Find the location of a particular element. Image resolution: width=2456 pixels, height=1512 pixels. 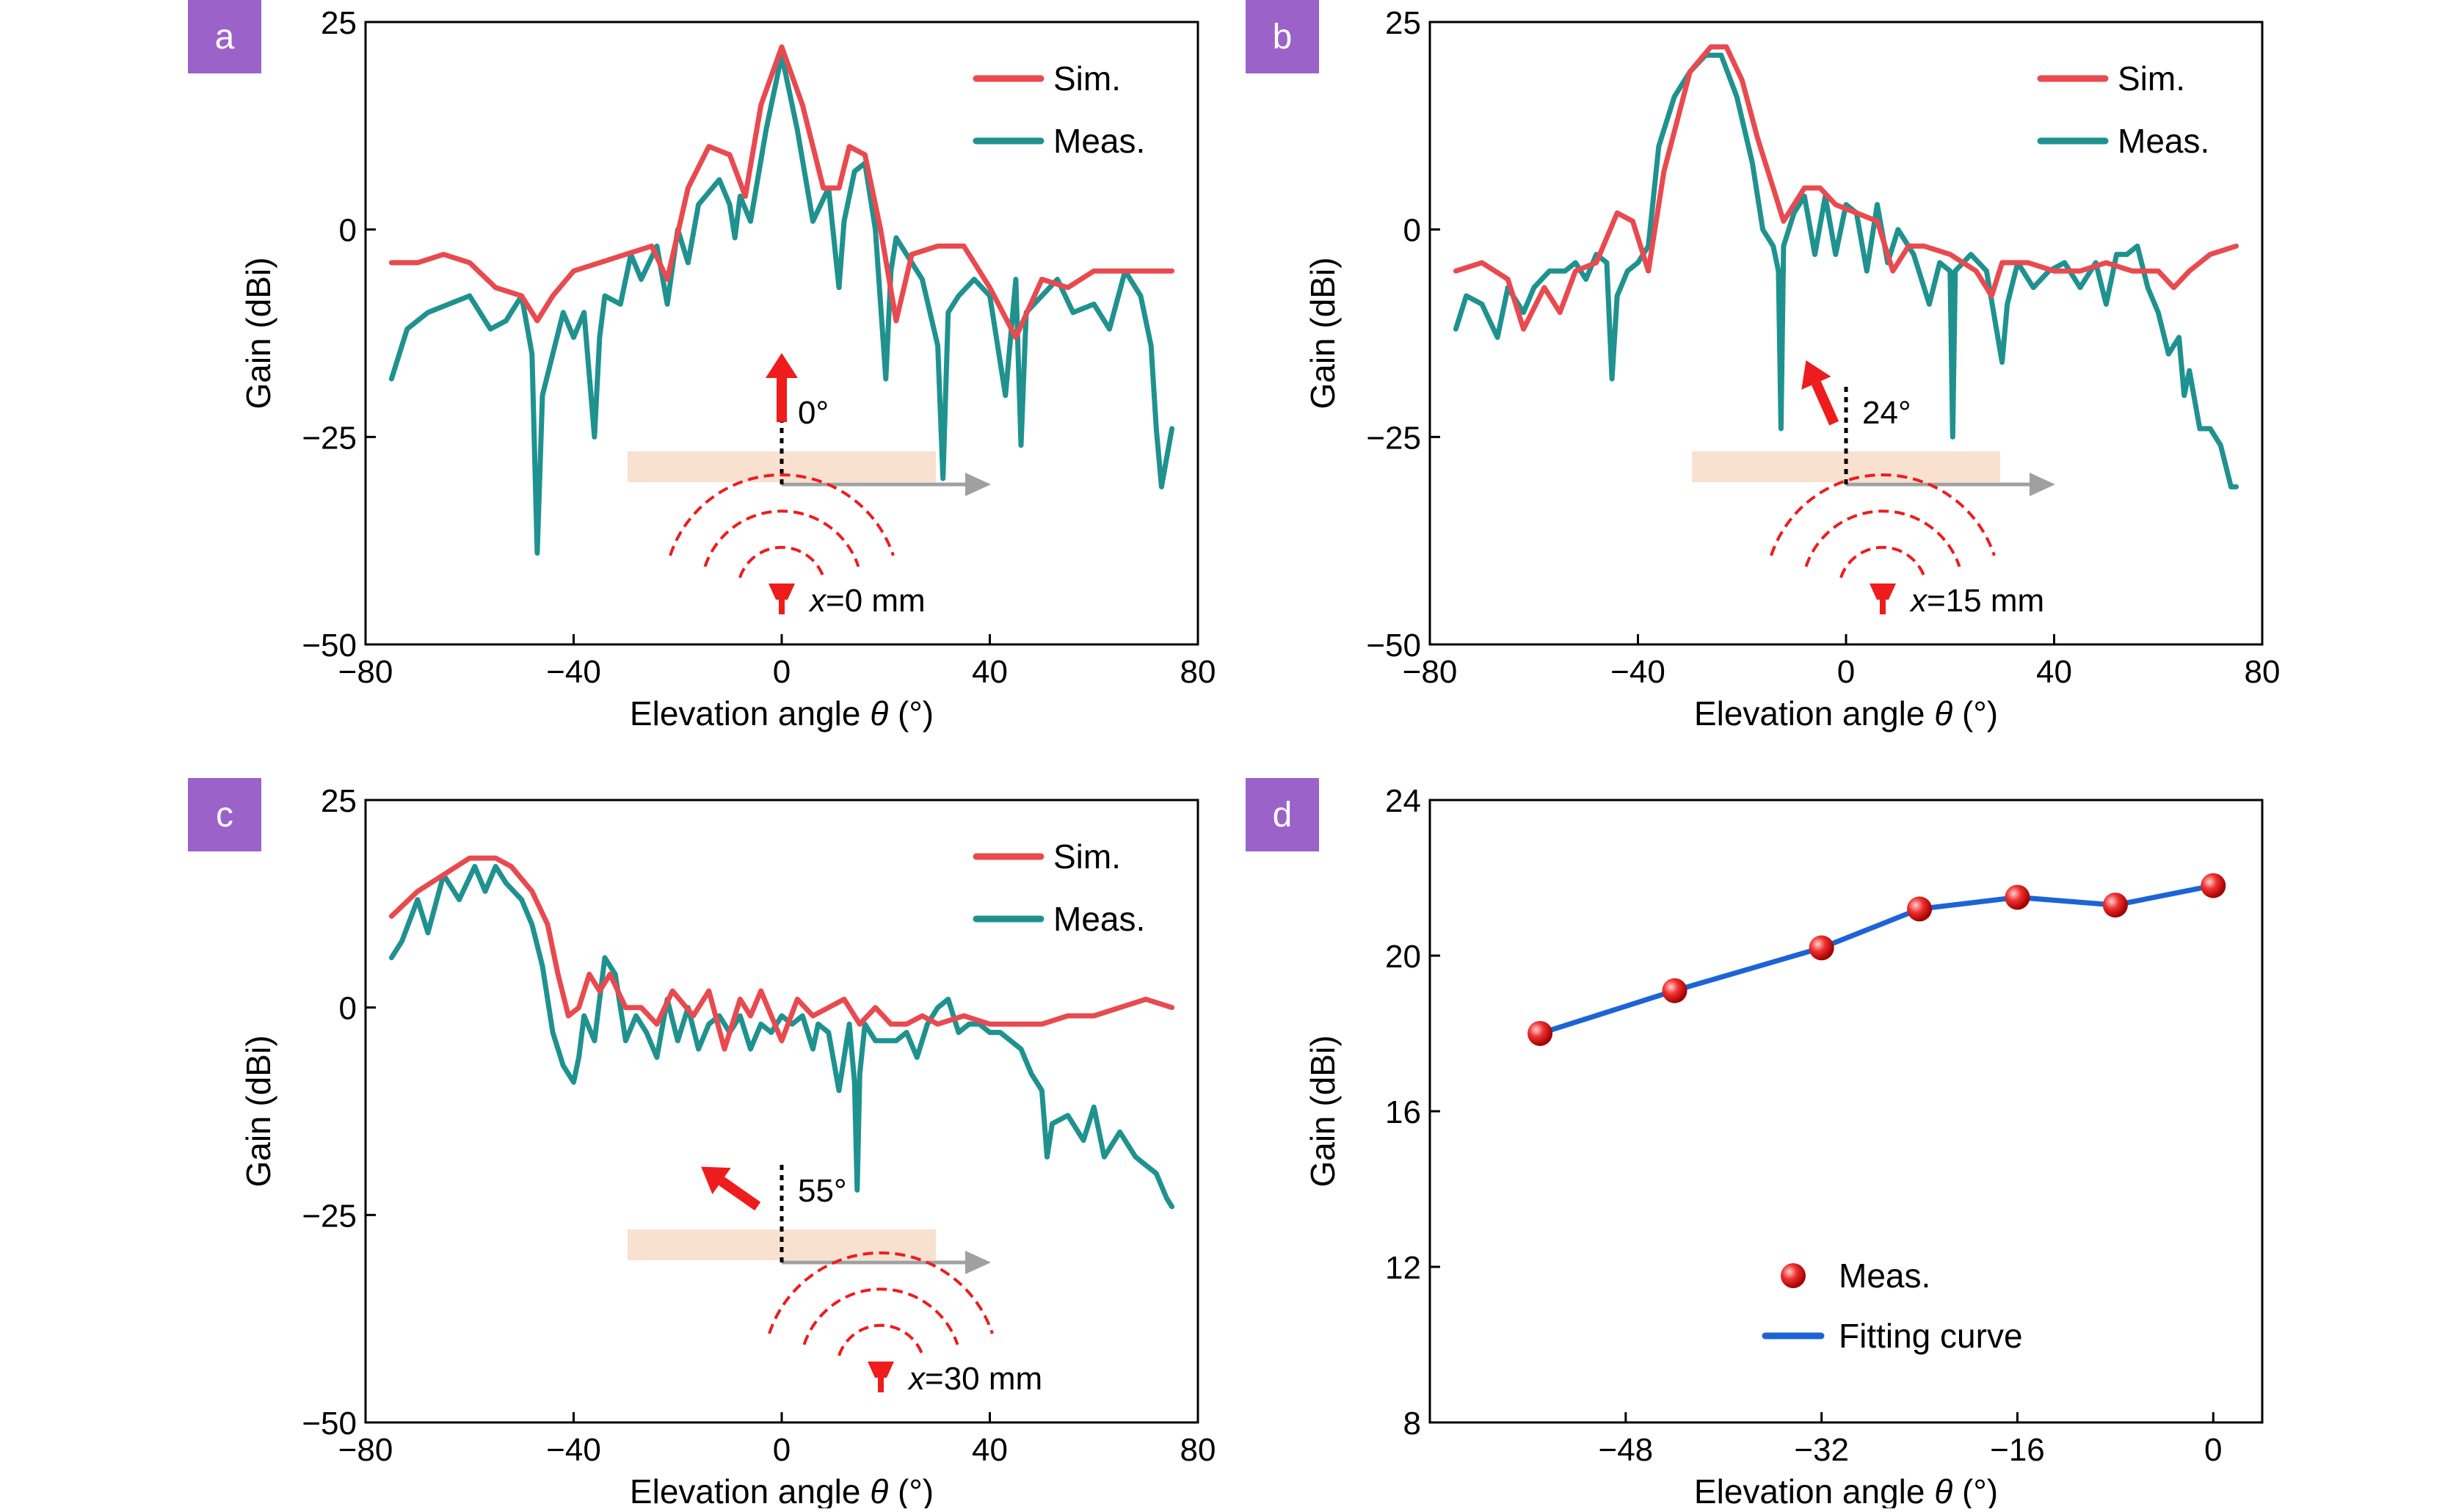

y-tick-label: 24 is located at coordinates (1403, 801).